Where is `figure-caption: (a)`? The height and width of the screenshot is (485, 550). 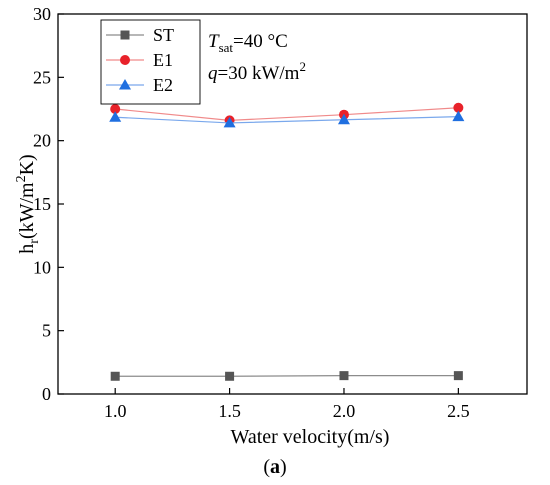 figure-caption: (a) is located at coordinates (274, 467).